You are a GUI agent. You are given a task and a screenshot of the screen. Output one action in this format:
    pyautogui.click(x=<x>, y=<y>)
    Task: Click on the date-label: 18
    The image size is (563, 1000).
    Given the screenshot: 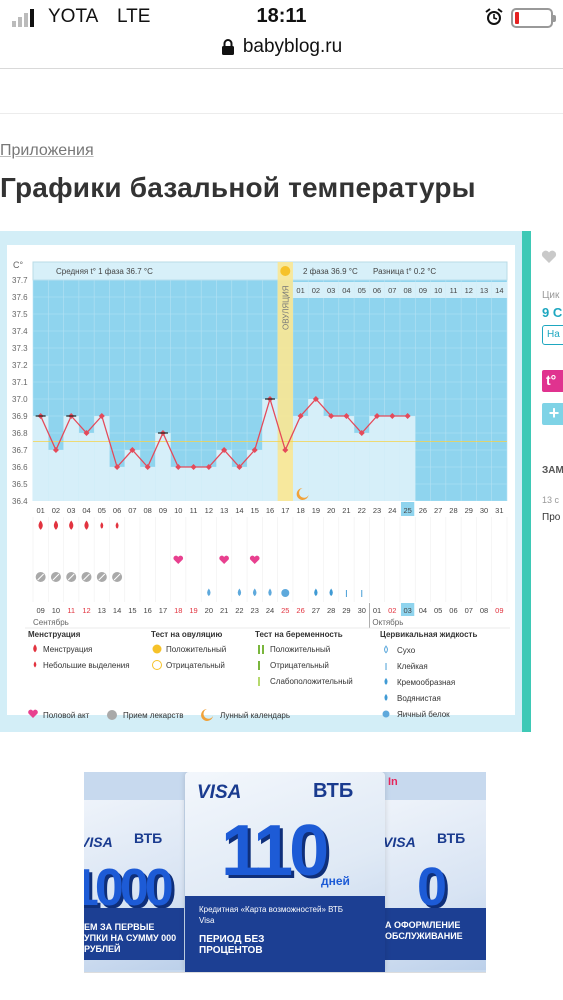 What is the action you would take?
    pyautogui.click(x=178, y=610)
    